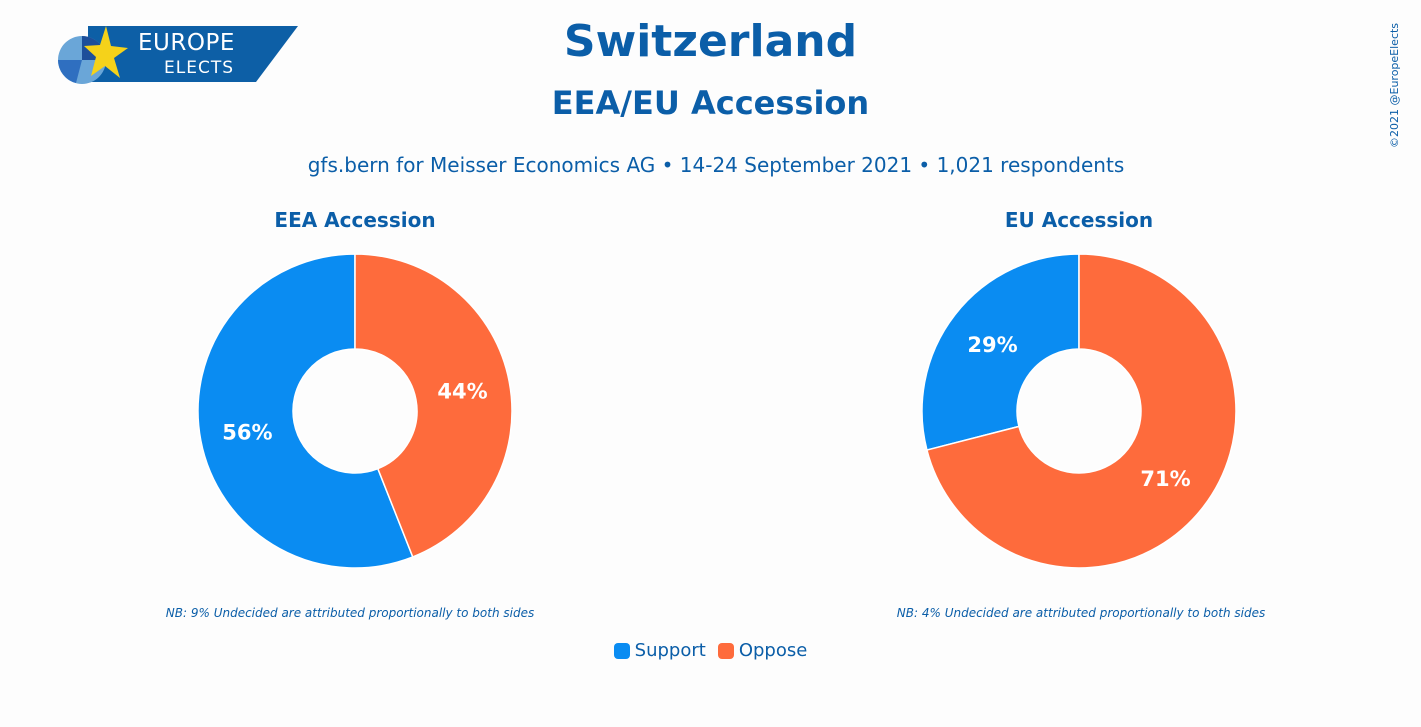  I want to click on legend-swatch-oppose, so click(725, 650).